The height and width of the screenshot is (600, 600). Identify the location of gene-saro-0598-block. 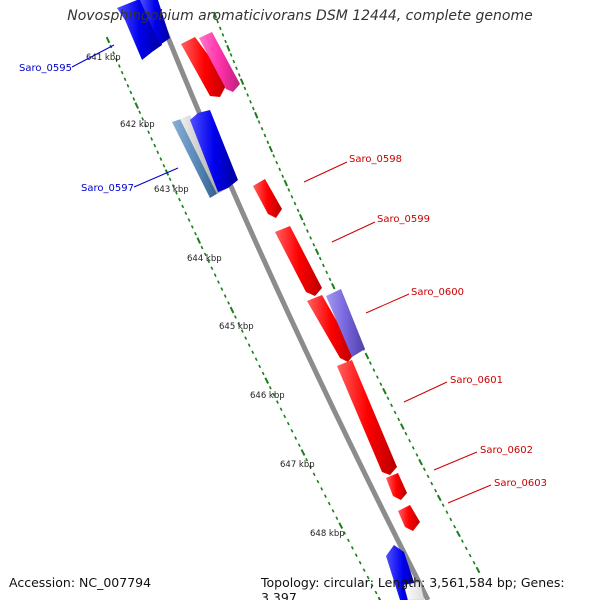
(210, 64).